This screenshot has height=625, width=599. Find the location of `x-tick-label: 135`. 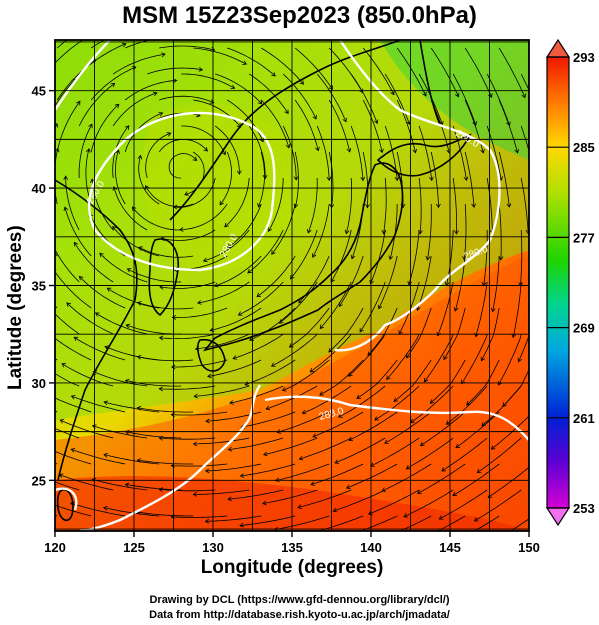

x-tick-label: 135 is located at coordinates (292, 547).